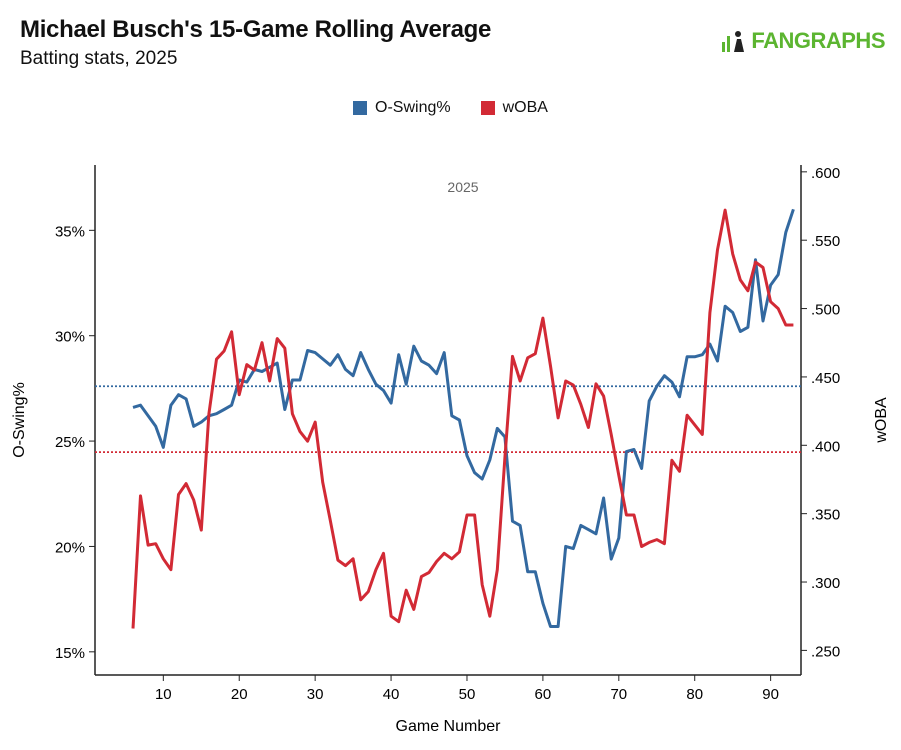  Describe the element at coordinates (163, 694) in the screenshot. I see `x-tick-label: 10` at that location.